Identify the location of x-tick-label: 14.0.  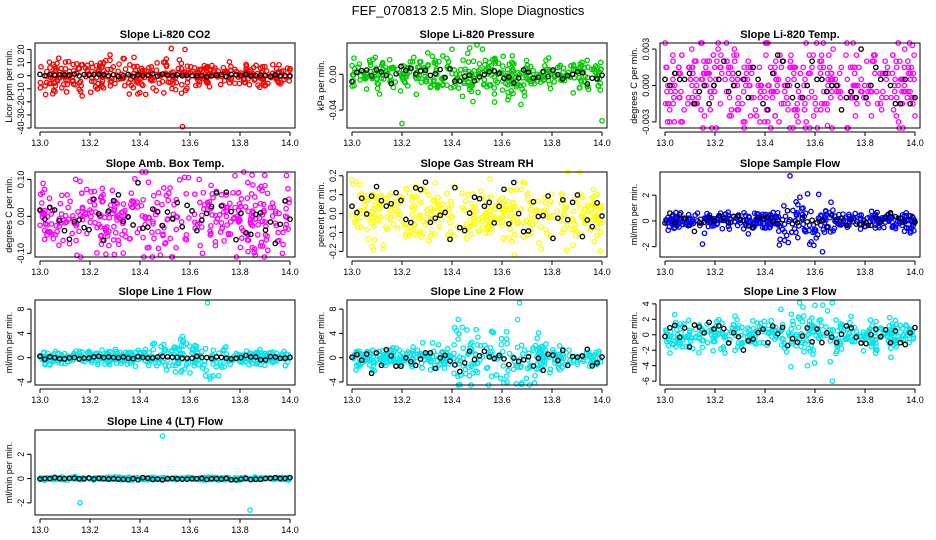
(602, 143).